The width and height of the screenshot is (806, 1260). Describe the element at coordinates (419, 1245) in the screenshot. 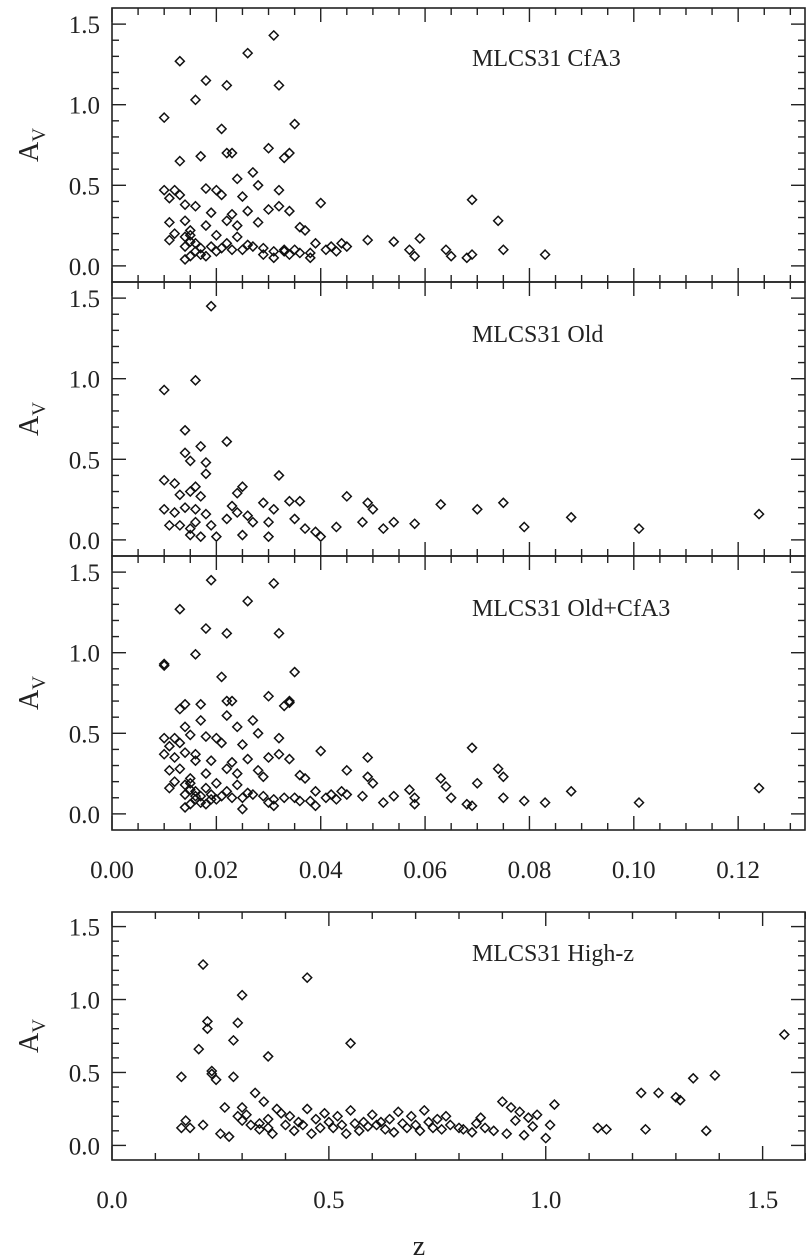

I see `x-axis-title: z` at that location.